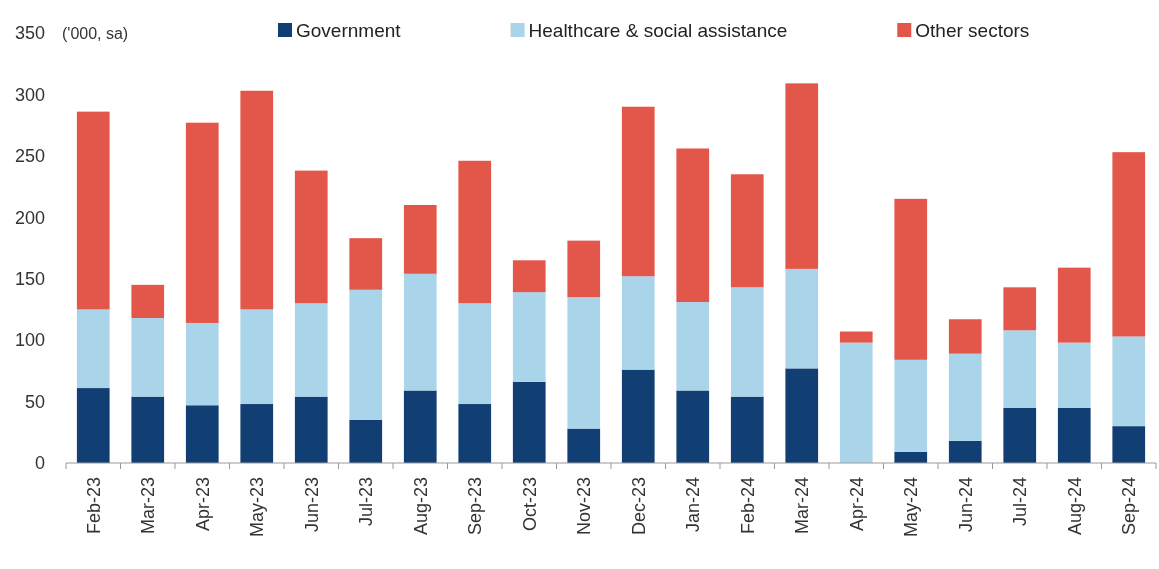 The width and height of the screenshot is (1159, 569). Describe the element at coordinates (1020, 502) in the screenshot. I see `x-tick-label: Jul-24` at that location.